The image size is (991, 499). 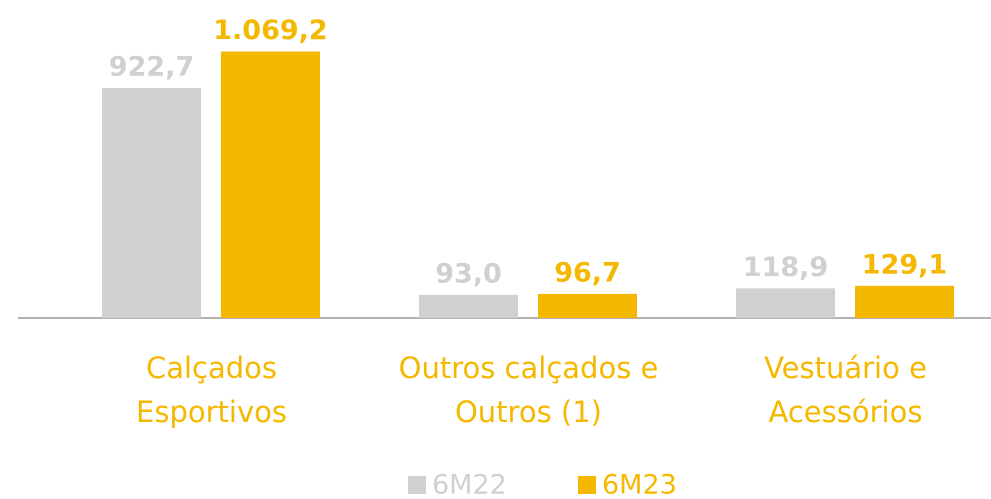 I want to click on value-label: 93,0, so click(x=468, y=273).